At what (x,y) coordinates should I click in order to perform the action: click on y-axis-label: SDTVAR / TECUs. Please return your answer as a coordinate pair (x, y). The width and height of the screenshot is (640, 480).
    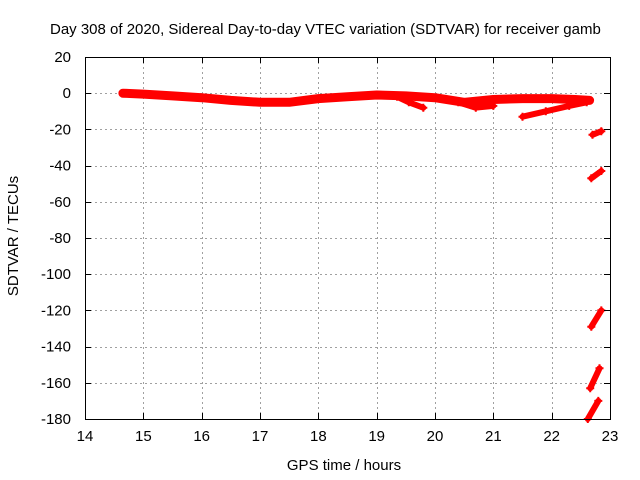
    Looking at the image, I should click on (13, 236).